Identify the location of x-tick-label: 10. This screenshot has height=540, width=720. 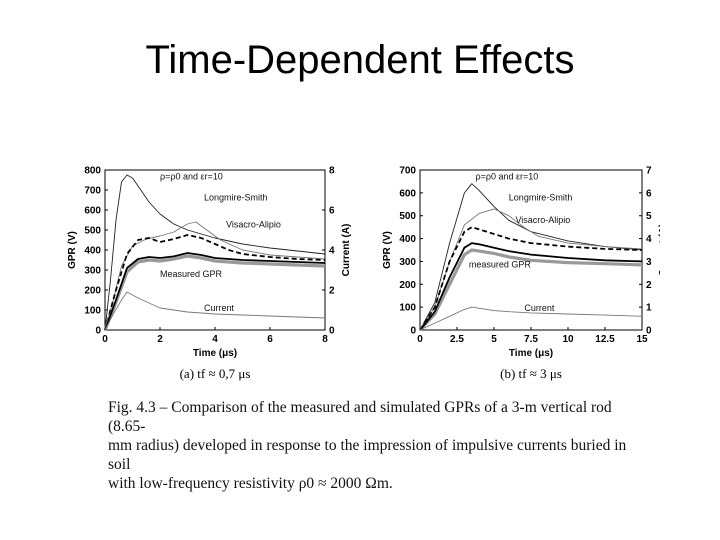
(568, 339).